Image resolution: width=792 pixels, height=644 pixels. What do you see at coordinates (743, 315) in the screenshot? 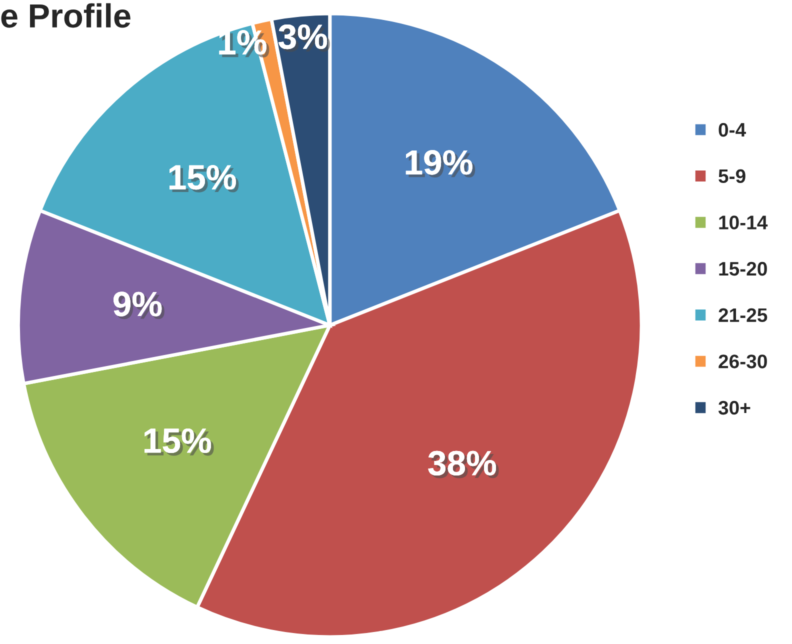
I see `legend-label: 21-25` at bounding box center [743, 315].